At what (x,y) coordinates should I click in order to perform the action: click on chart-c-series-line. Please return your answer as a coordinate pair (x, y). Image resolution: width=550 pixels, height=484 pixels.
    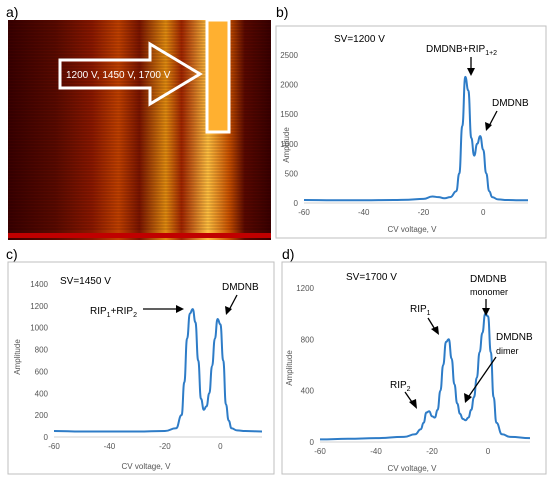
    Looking at the image, I should click on (158, 370).